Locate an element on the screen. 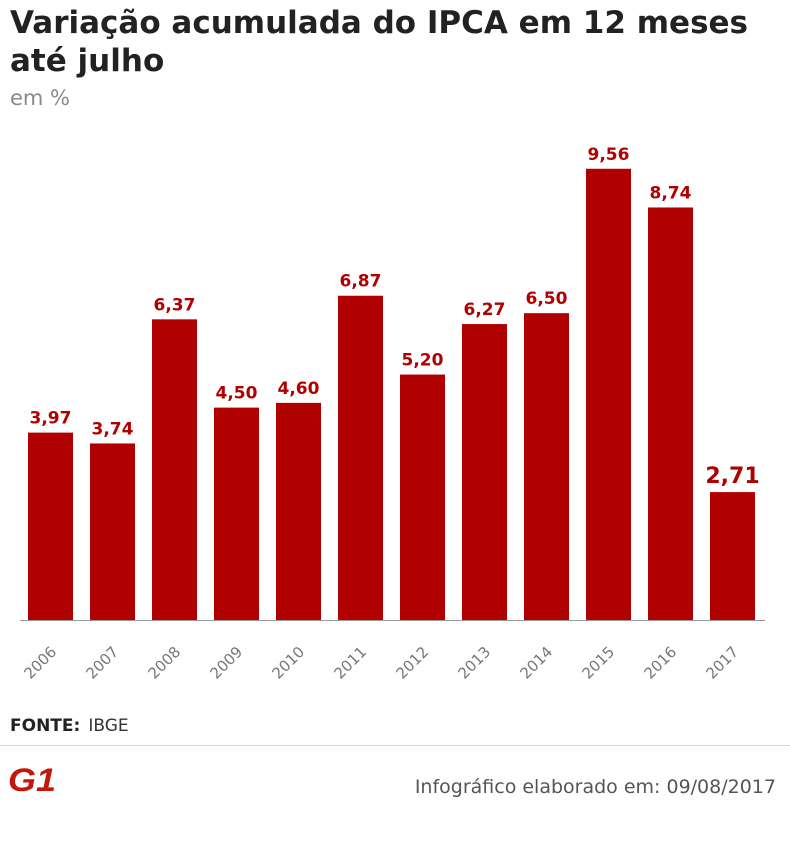  x-tick-2016: 2016 is located at coordinates (661, 663).